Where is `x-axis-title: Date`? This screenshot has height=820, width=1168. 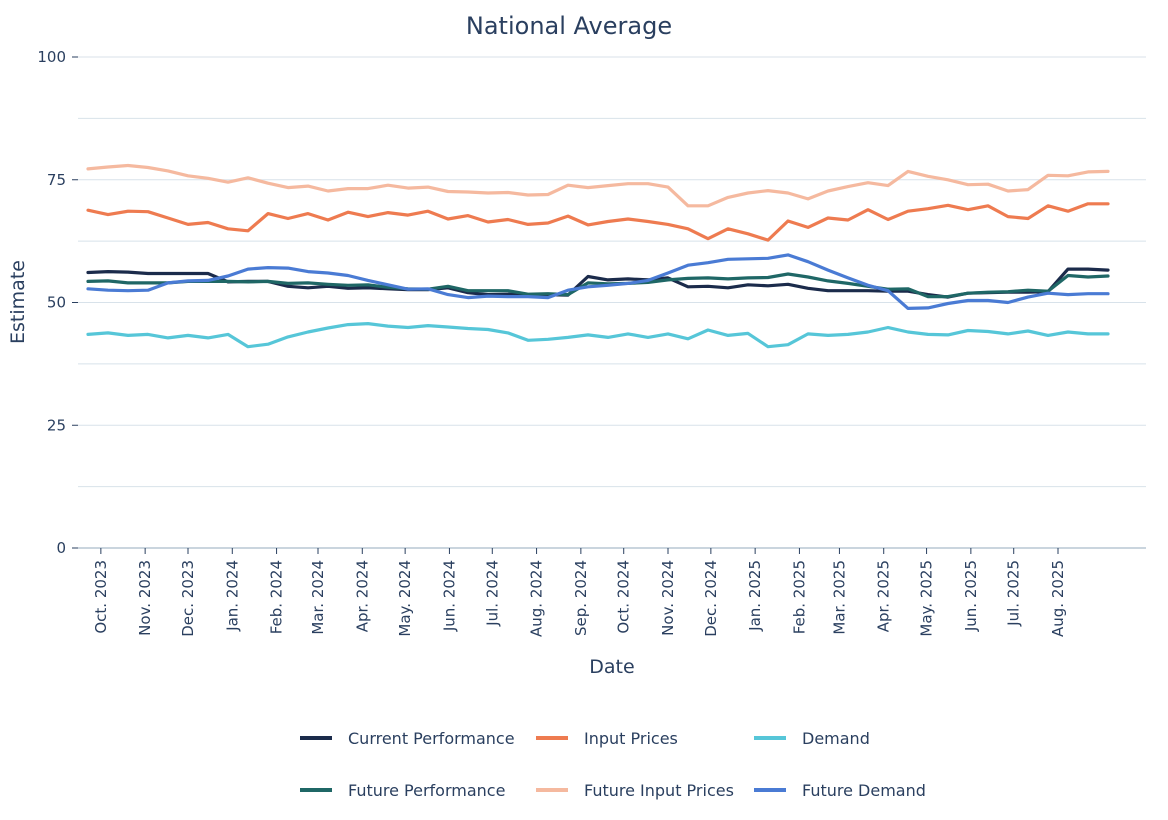
x-axis-title: Date is located at coordinates (611, 667).